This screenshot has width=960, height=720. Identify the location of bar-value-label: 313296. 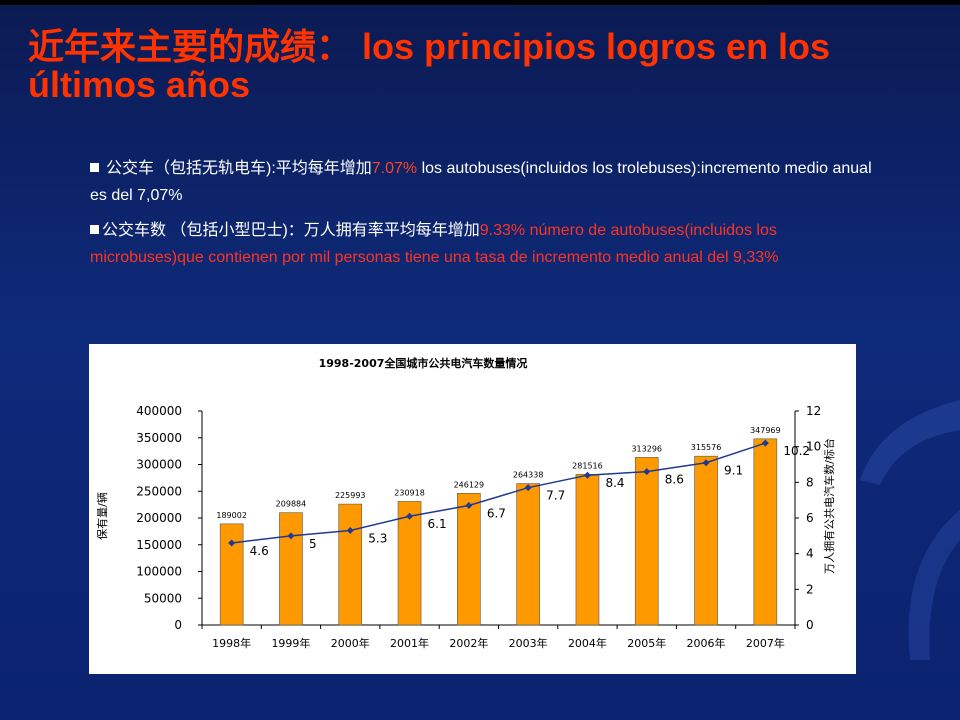
(646, 448).